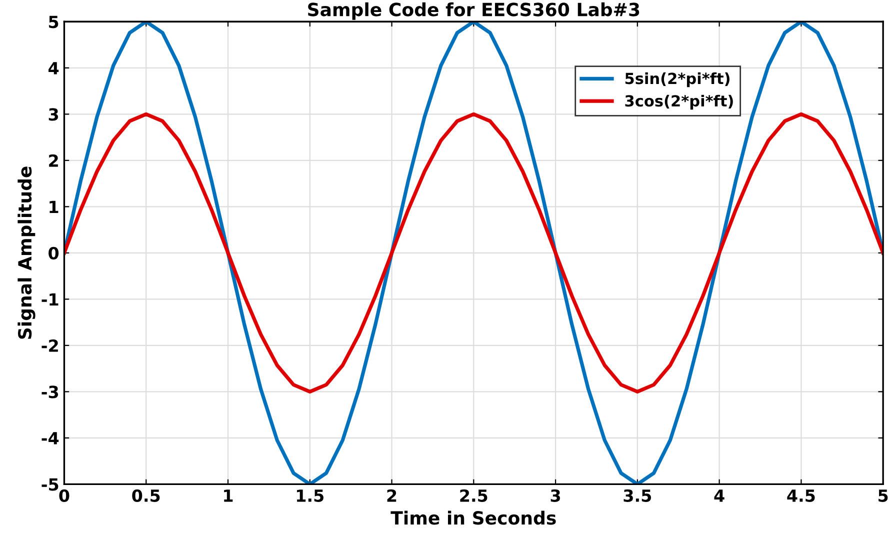  What do you see at coordinates (474, 495) in the screenshot?
I see `x-tick-label: 2.5` at bounding box center [474, 495].